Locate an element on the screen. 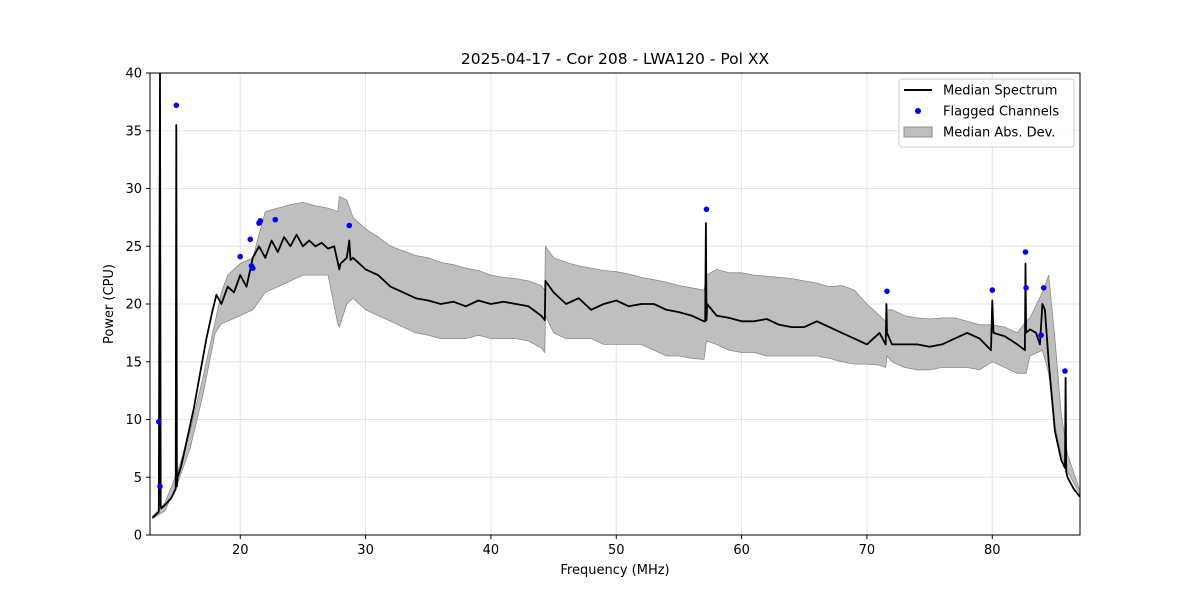  legend-flagged-marker-key is located at coordinates (918, 111).